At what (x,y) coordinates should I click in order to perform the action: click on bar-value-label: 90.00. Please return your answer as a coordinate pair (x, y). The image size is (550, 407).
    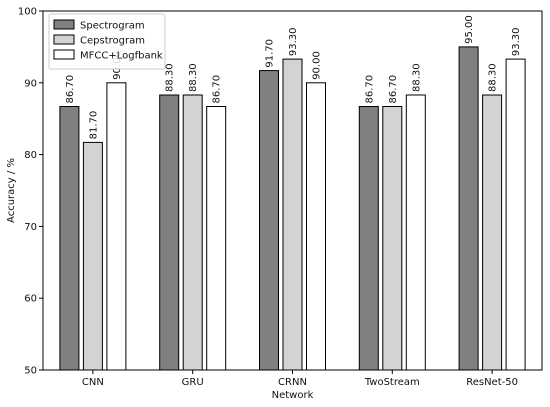
    Looking at the image, I should click on (317, 65).